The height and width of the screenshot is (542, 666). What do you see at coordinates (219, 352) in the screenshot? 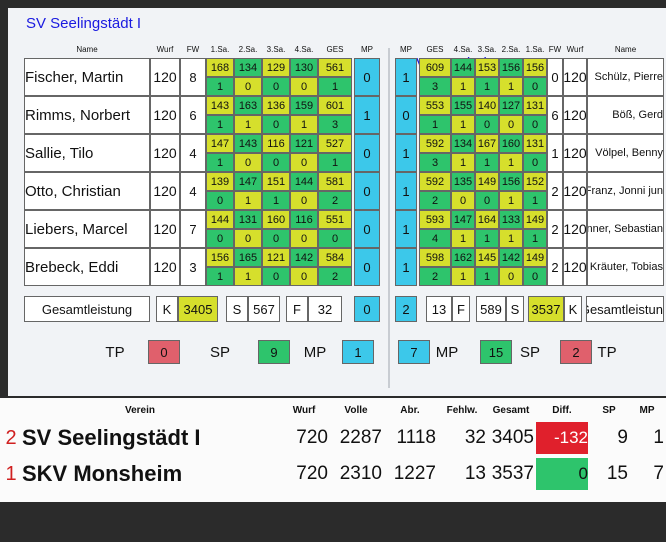
I see `summary-label: SP` at bounding box center [219, 352].